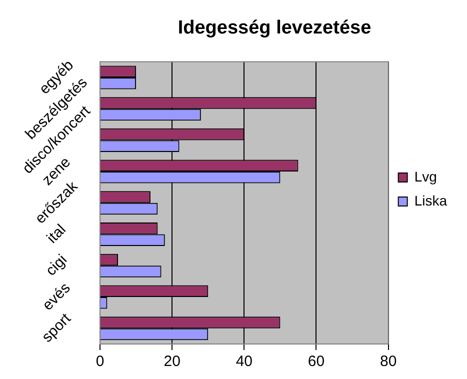  Describe the element at coordinates (388, 361) in the screenshot. I see `x-tick-label: 80` at that location.